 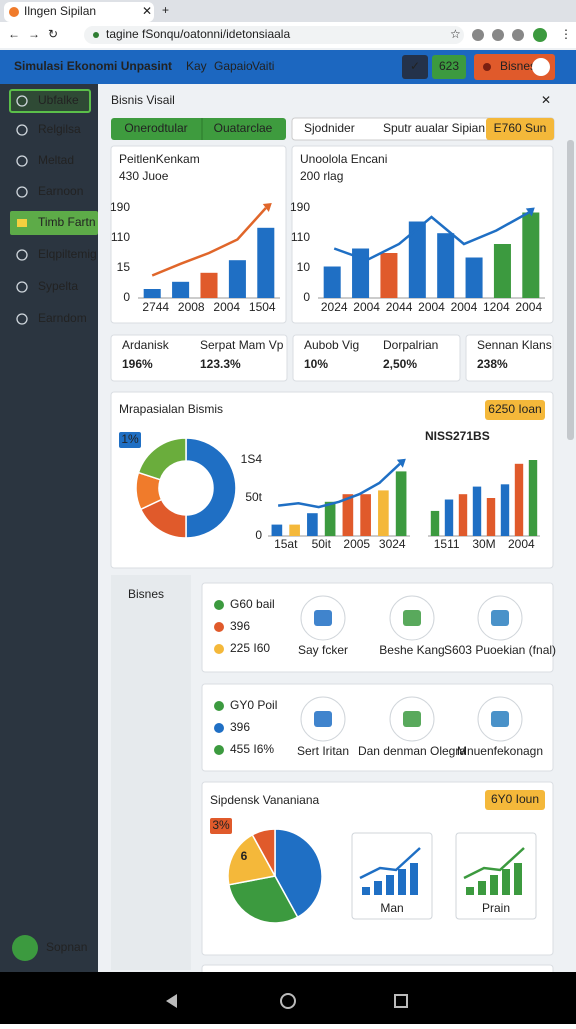 I want to click on tab-button: E760 Sun, so click(x=520, y=128).